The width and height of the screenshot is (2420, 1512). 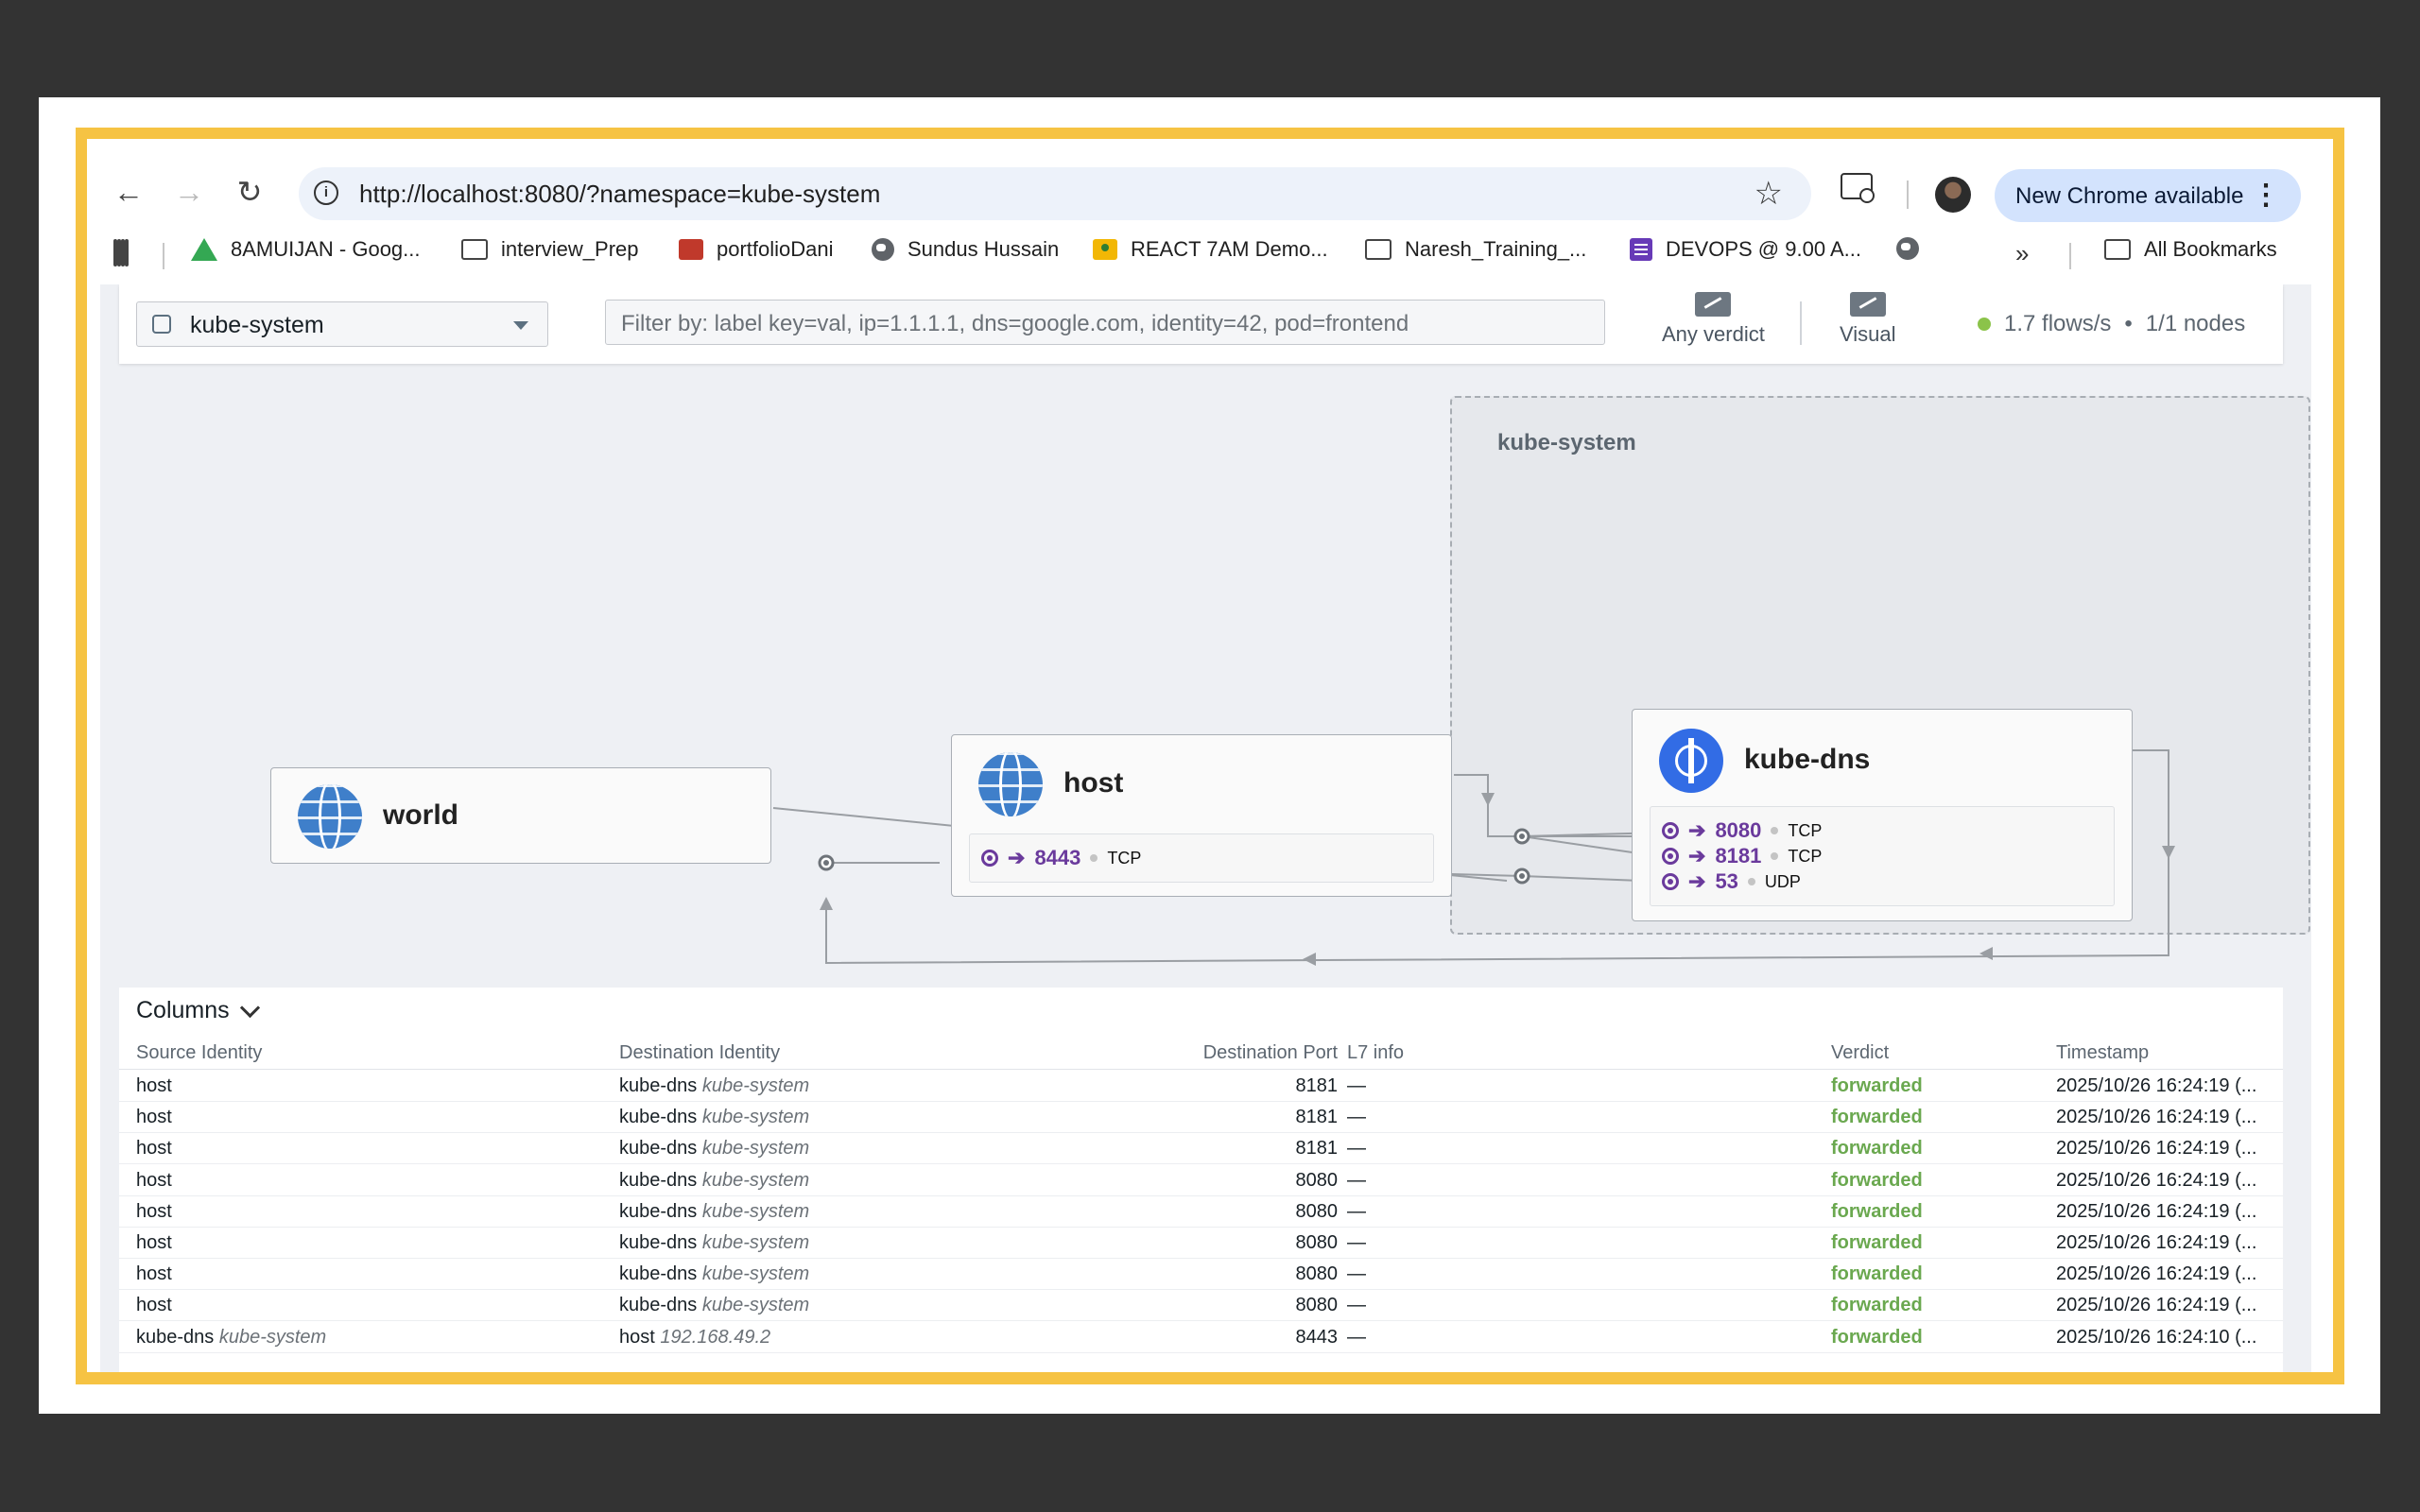 I want to click on destination-identity: kube-dns kube-system, so click(x=714, y=1149).